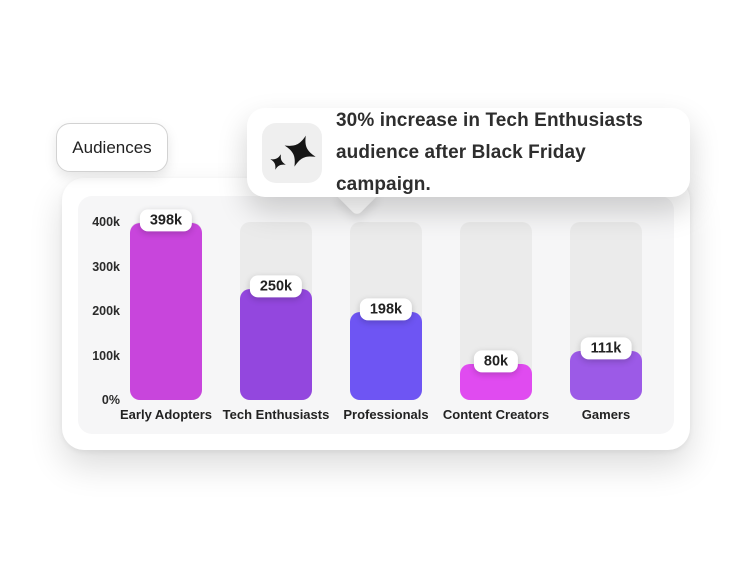  Describe the element at coordinates (496, 414) in the screenshot. I see `x-axis-label-content-creators: Content Creators` at that location.